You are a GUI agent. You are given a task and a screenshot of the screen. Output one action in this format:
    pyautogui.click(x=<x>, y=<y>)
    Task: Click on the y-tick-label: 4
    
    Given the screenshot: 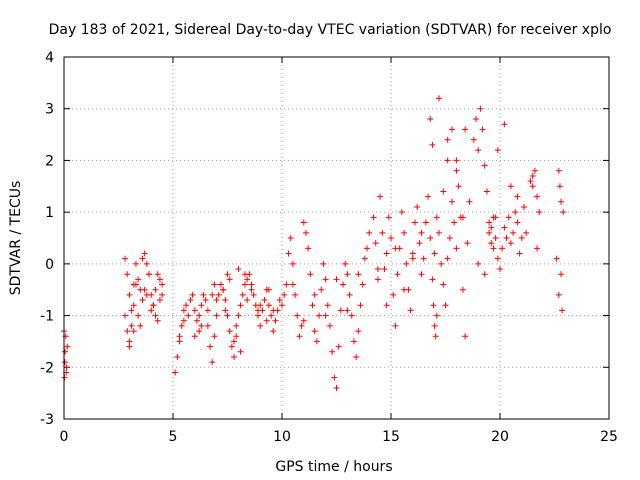 What is the action you would take?
    pyautogui.click(x=49, y=58)
    